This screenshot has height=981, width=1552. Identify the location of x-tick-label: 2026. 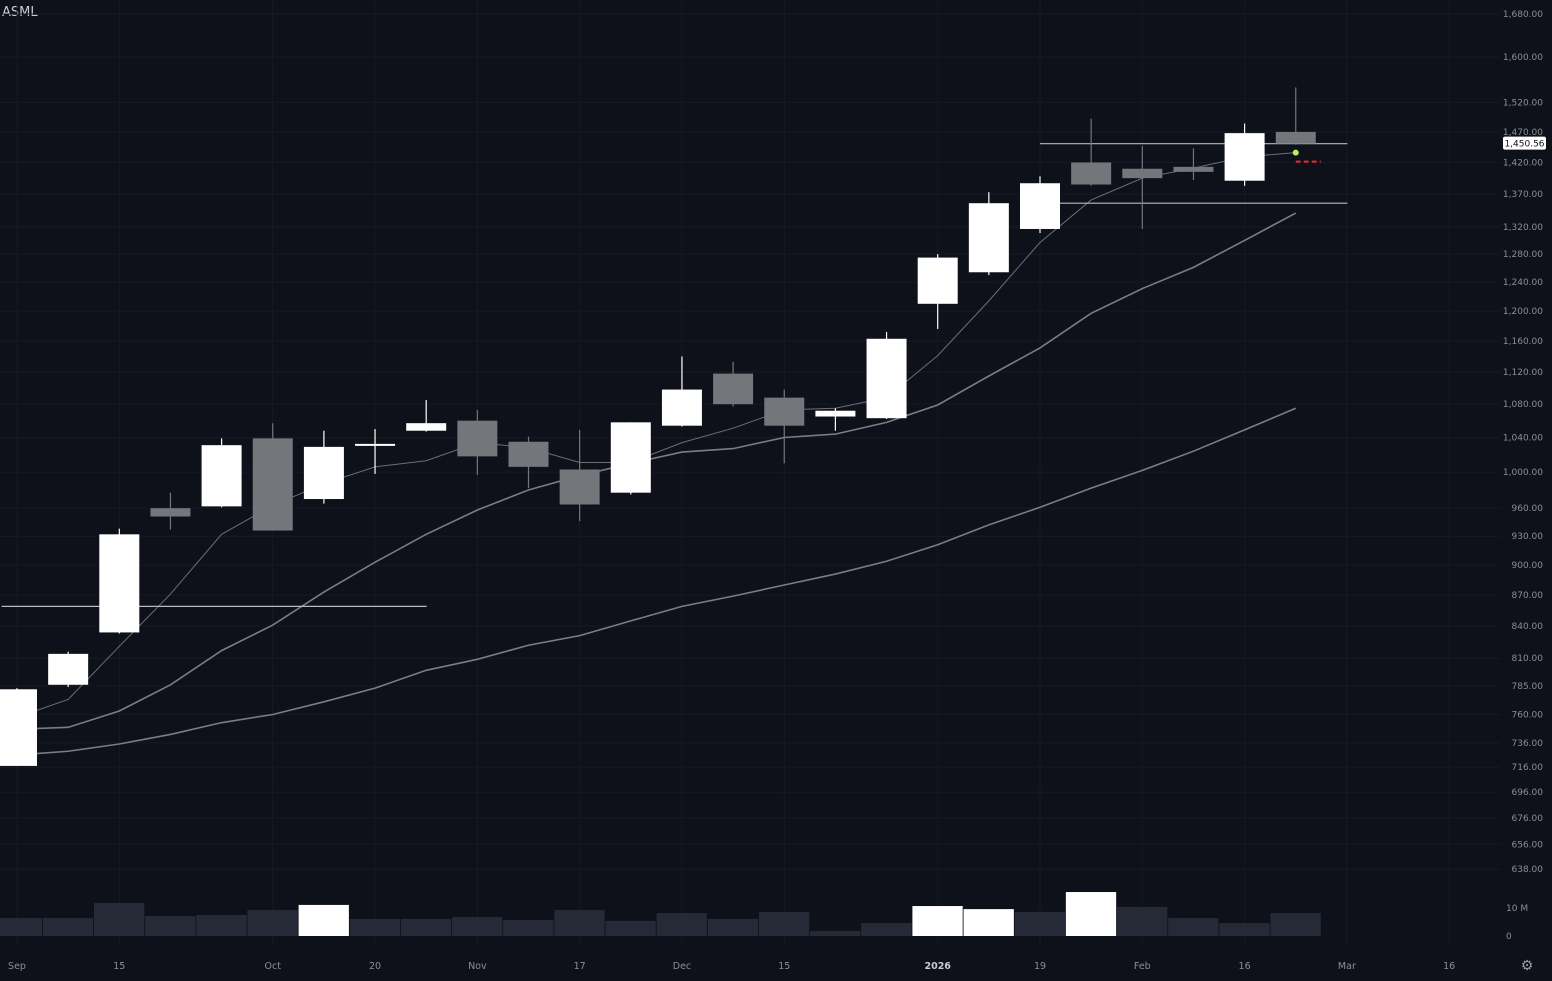
(937, 966).